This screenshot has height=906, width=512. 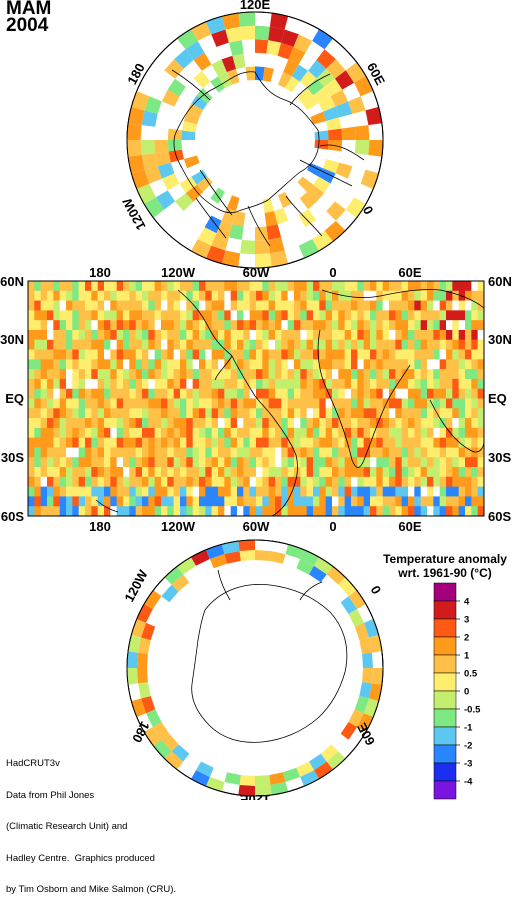 What do you see at coordinates (466, 638) in the screenshot?
I see `legend-tick-label: 2` at bounding box center [466, 638].